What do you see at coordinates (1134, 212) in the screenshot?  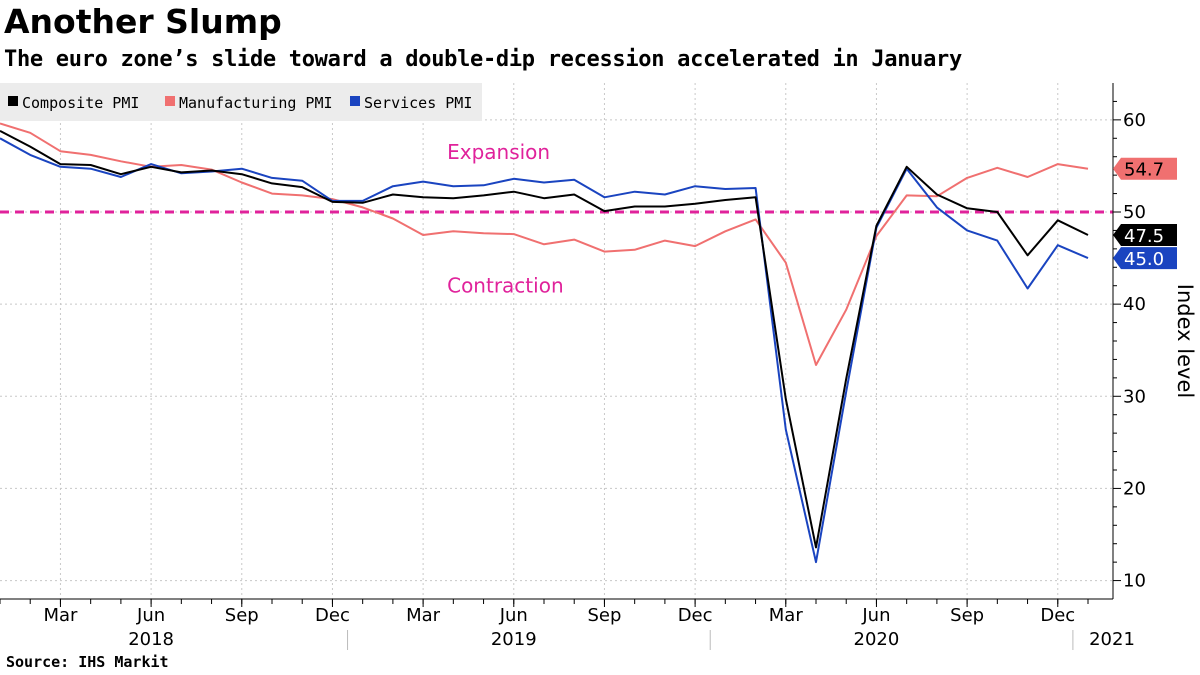 I see `y-tick-label: 50` at bounding box center [1134, 212].